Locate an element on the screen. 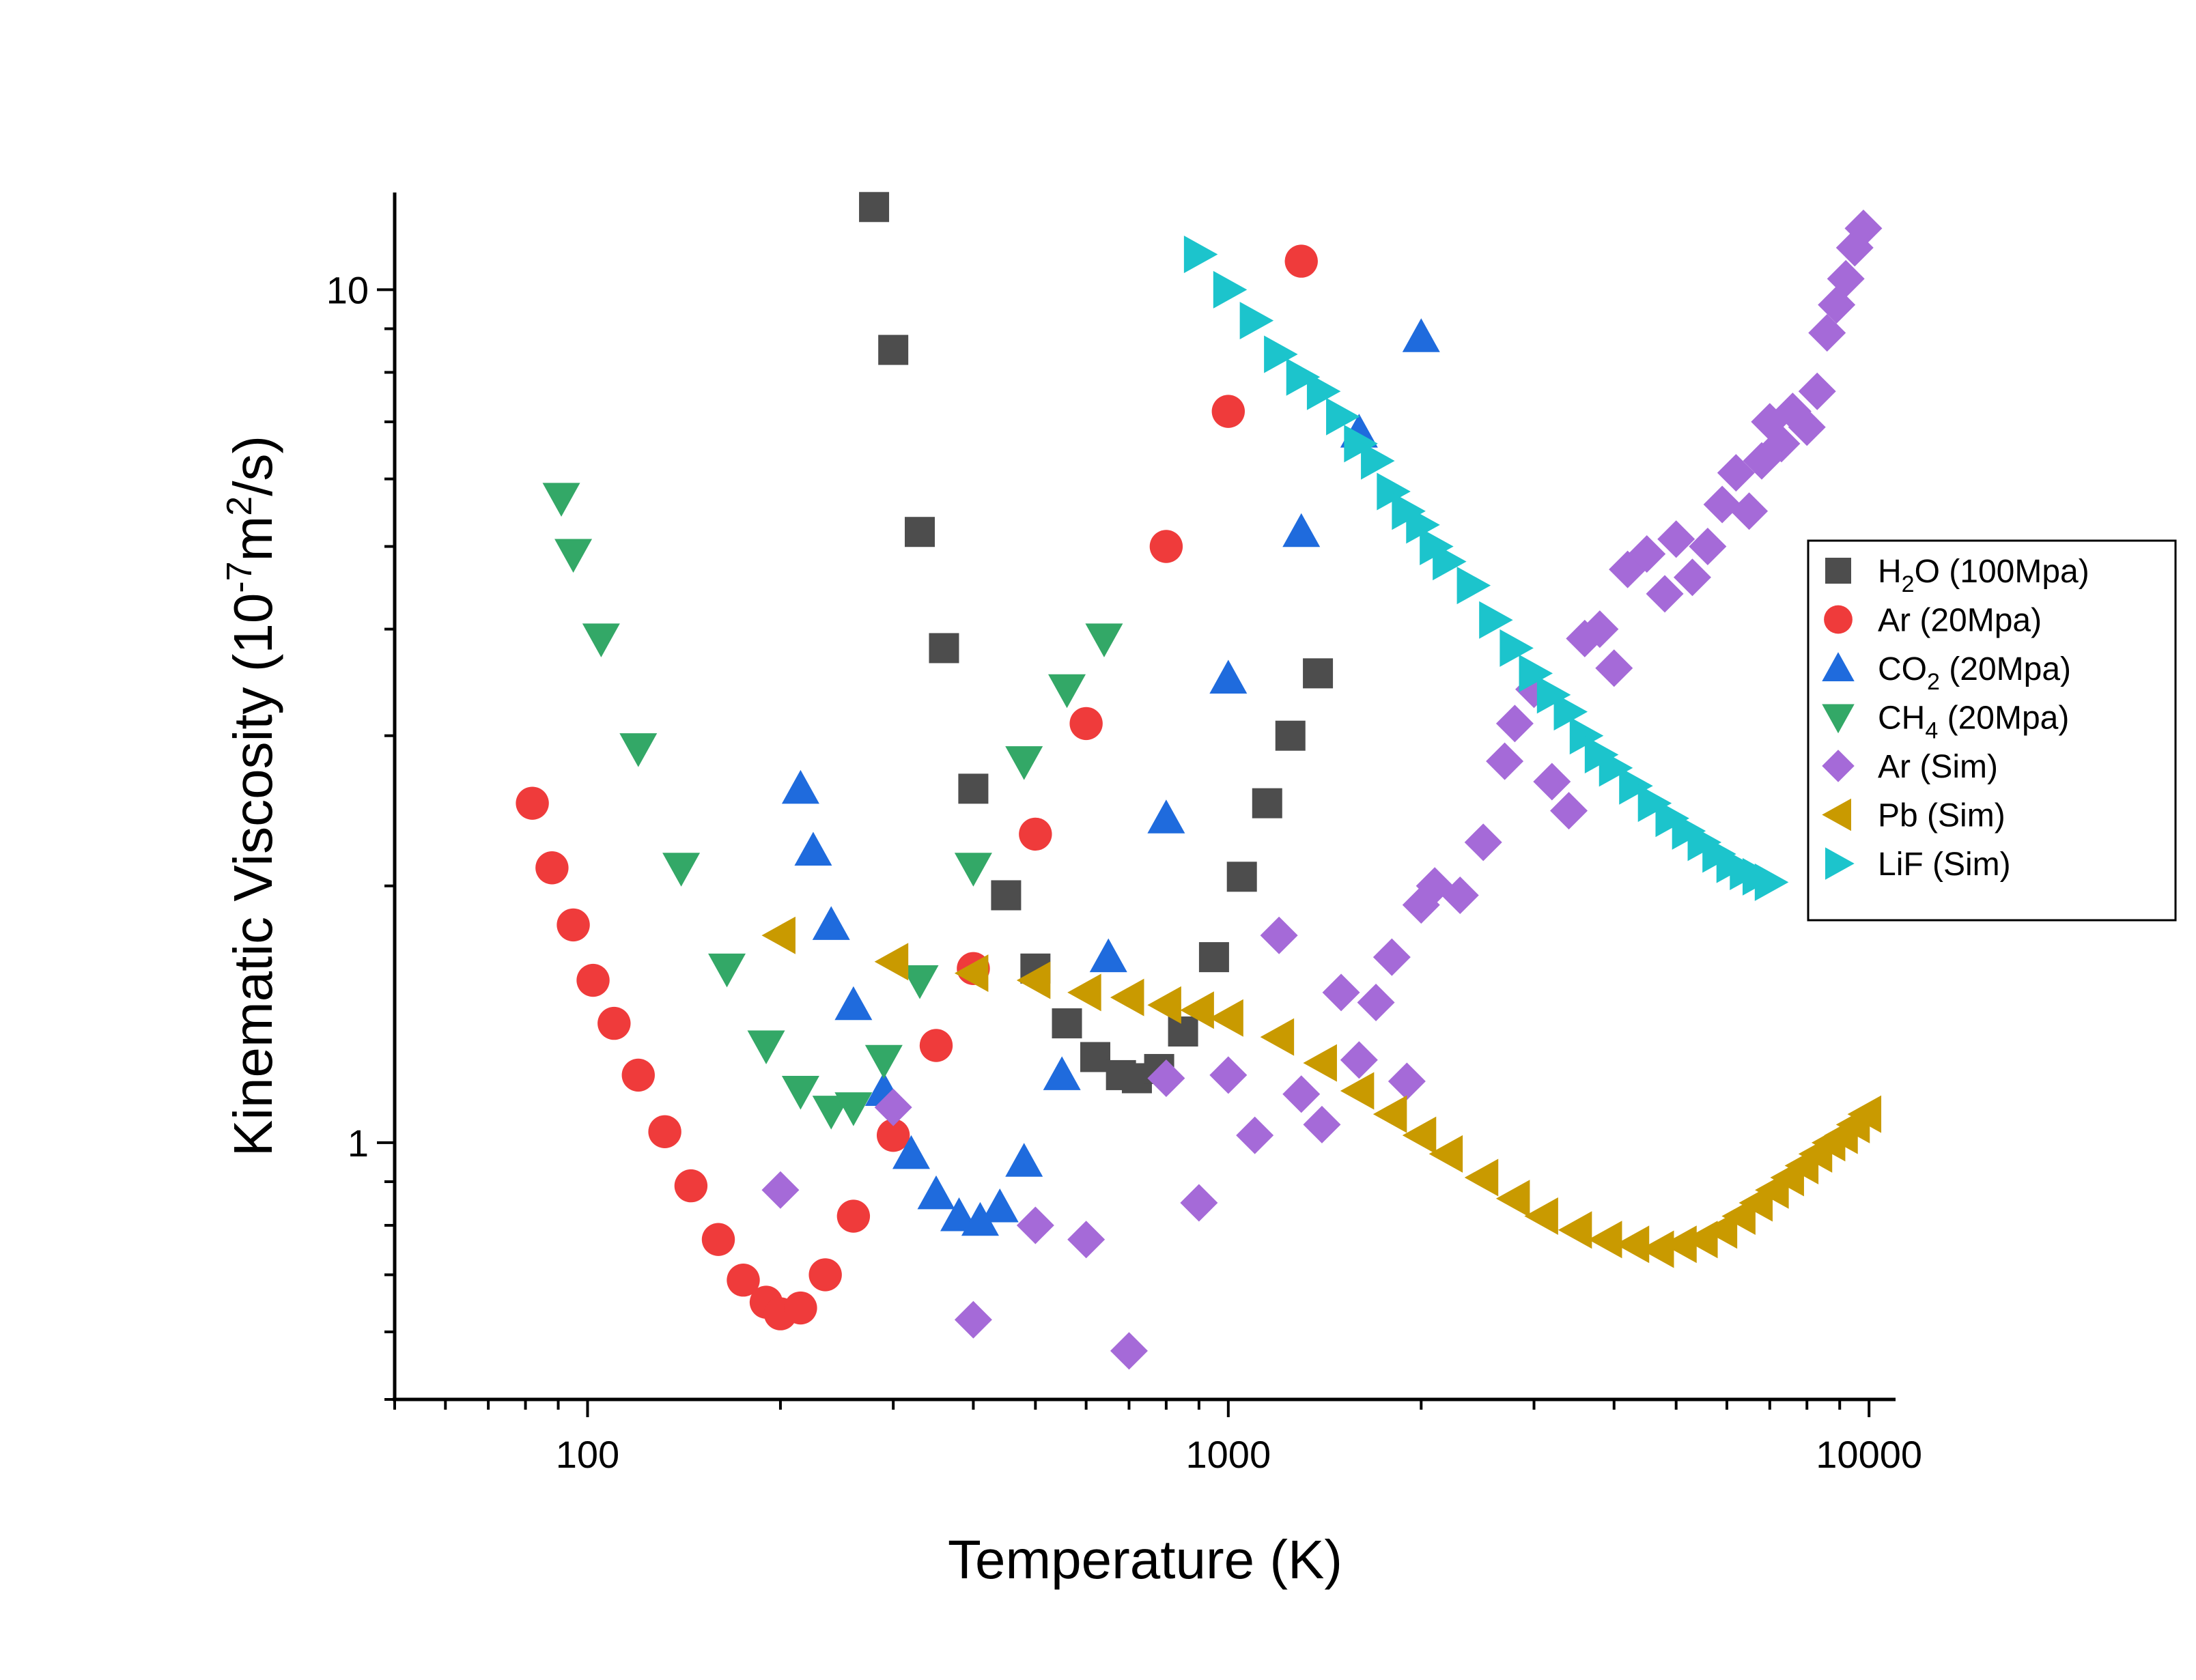 The height and width of the screenshot is (1680, 2196). legend-label: Ar (20Mpa) is located at coordinates (1960, 621).